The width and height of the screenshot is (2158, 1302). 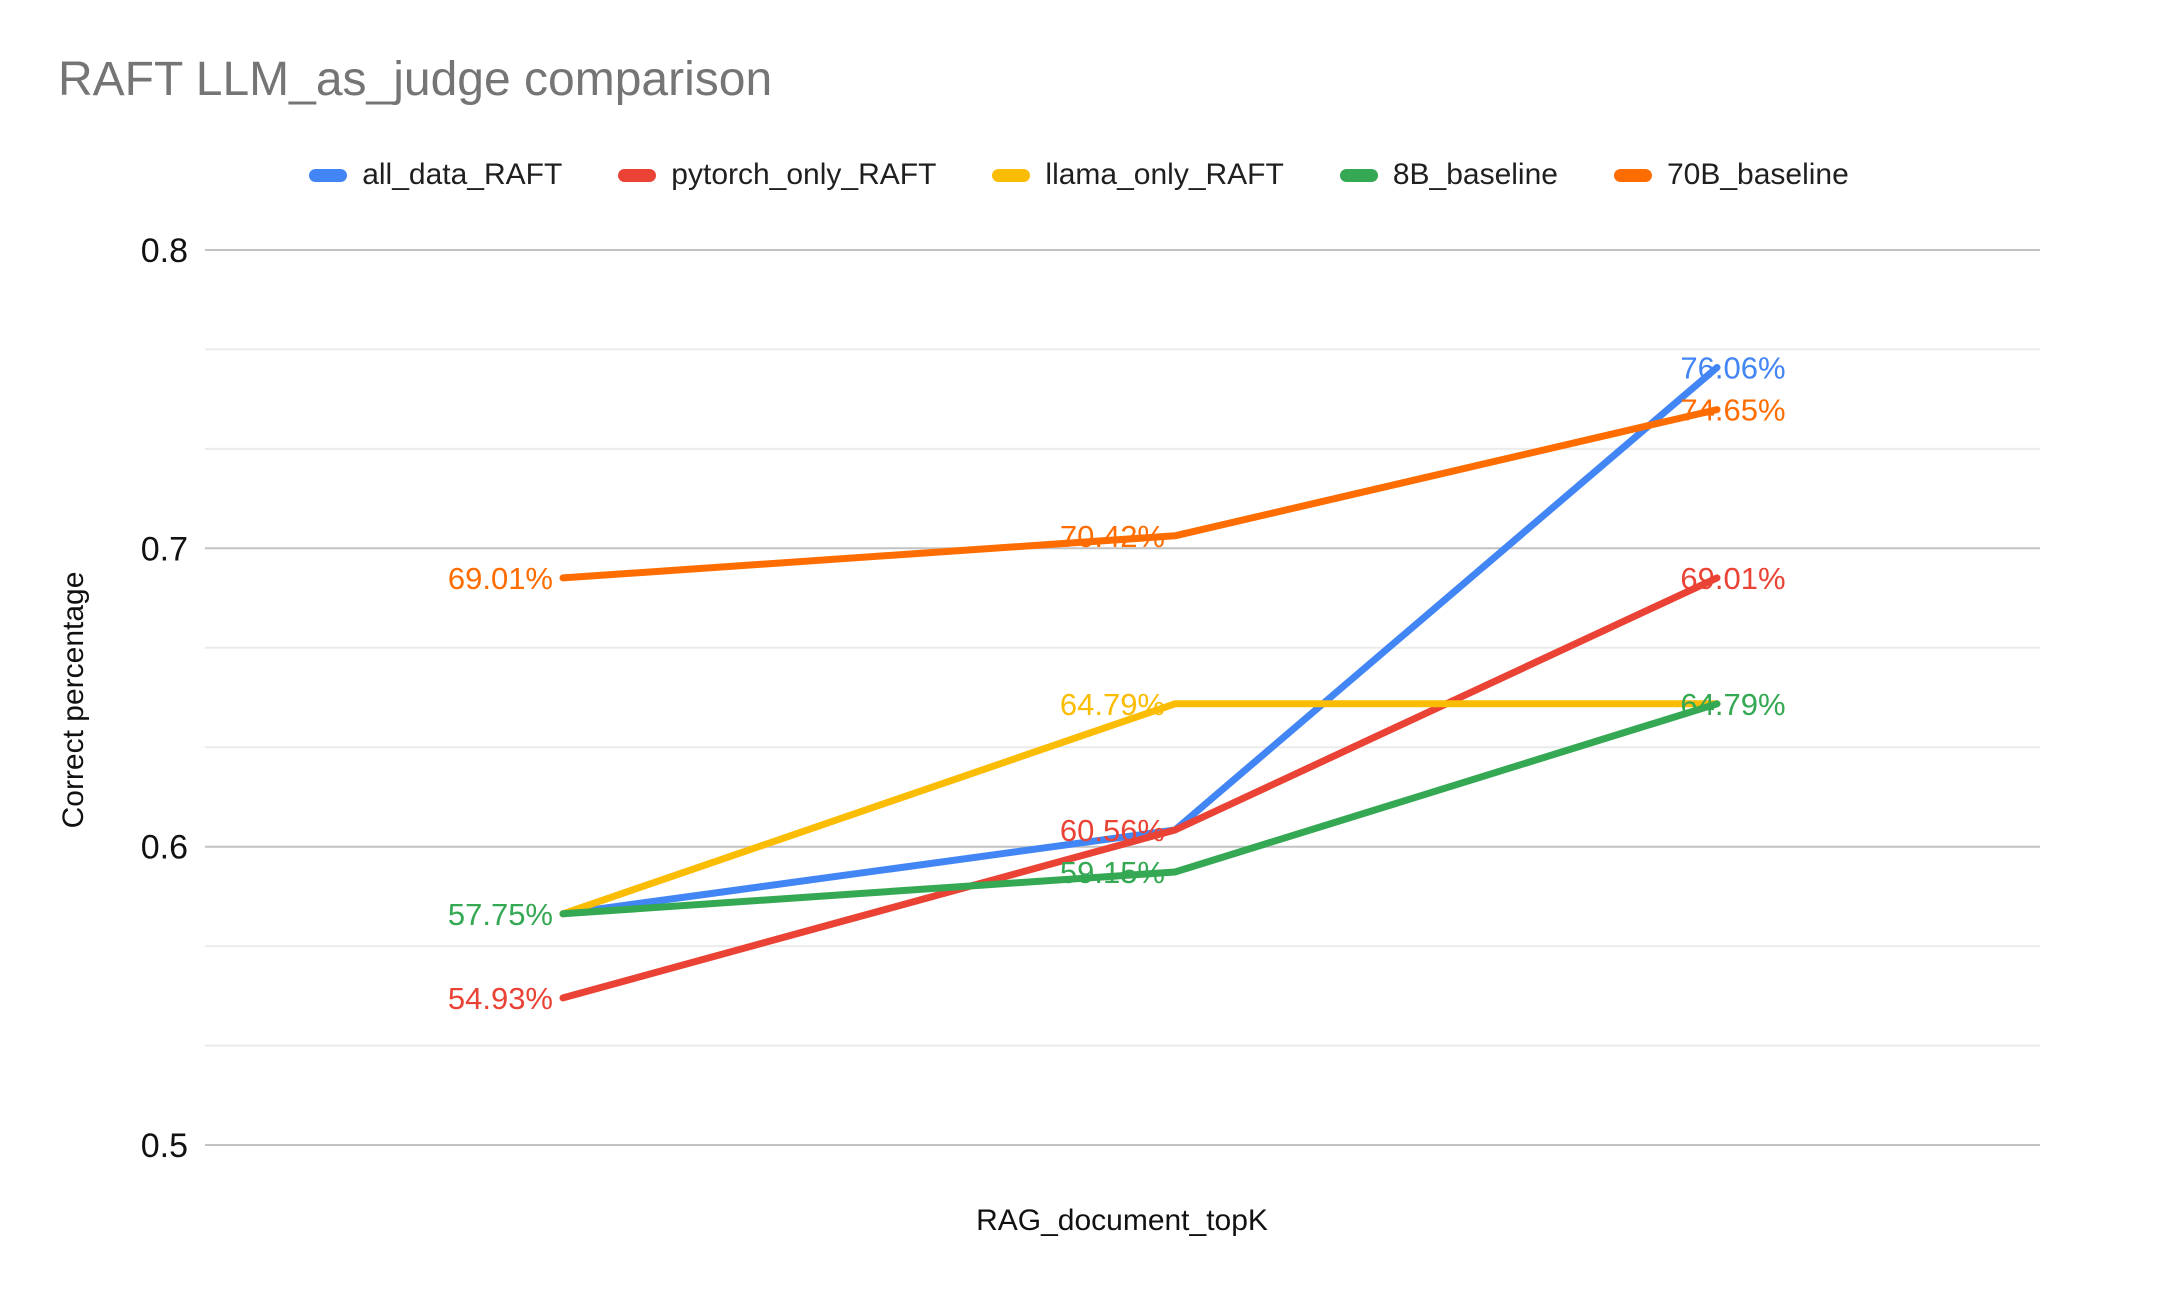 I want to click on legend-label: llama_only_RAFT, so click(x=1164, y=174).